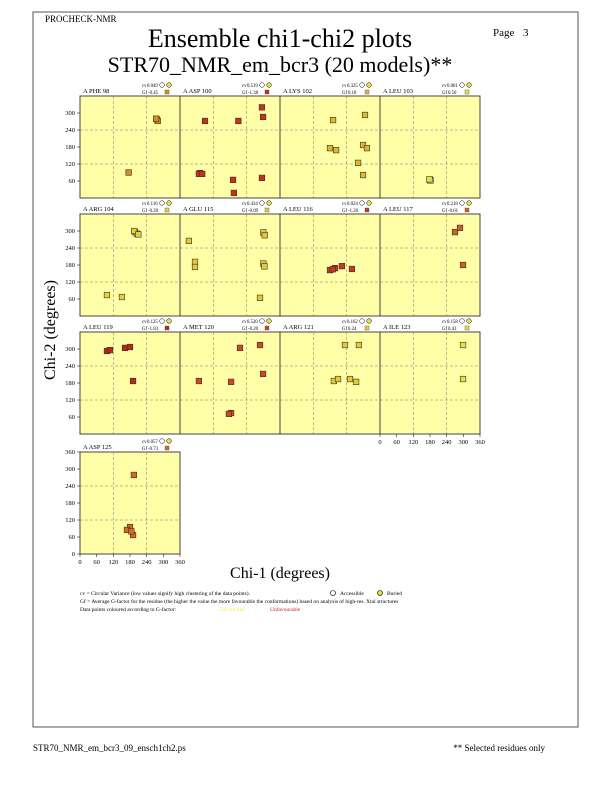  Describe the element at coordinates (447, 442) in the screenshot. I see `x-tick-label: 240` at that location.